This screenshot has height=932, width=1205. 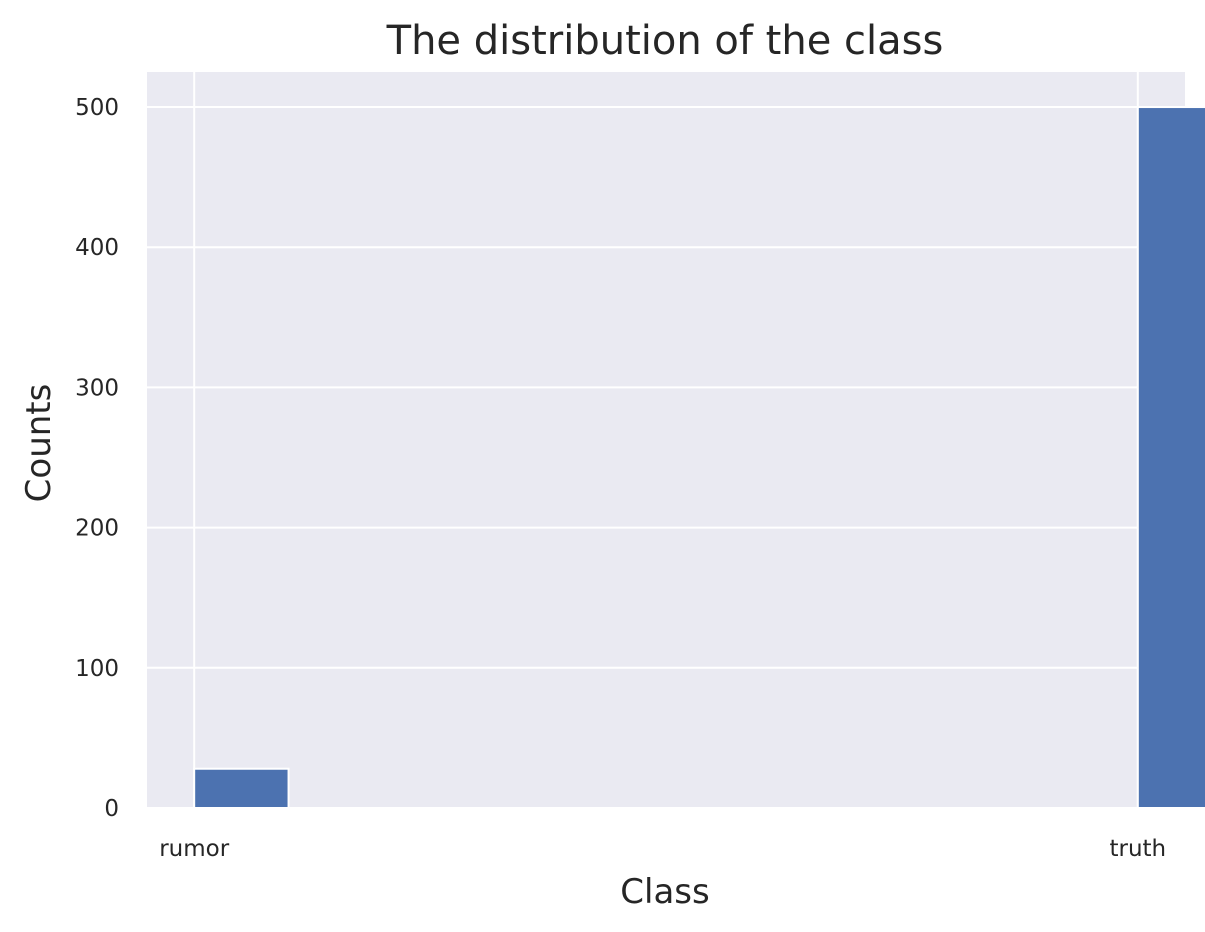 I want to click on y-axis-label: Counts, so click(x=39, y=443).